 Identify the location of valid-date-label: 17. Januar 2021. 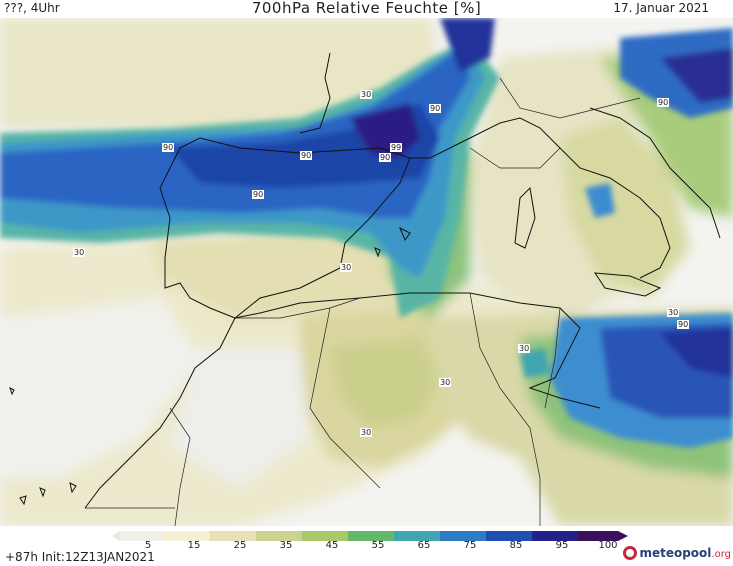
(661, 8).